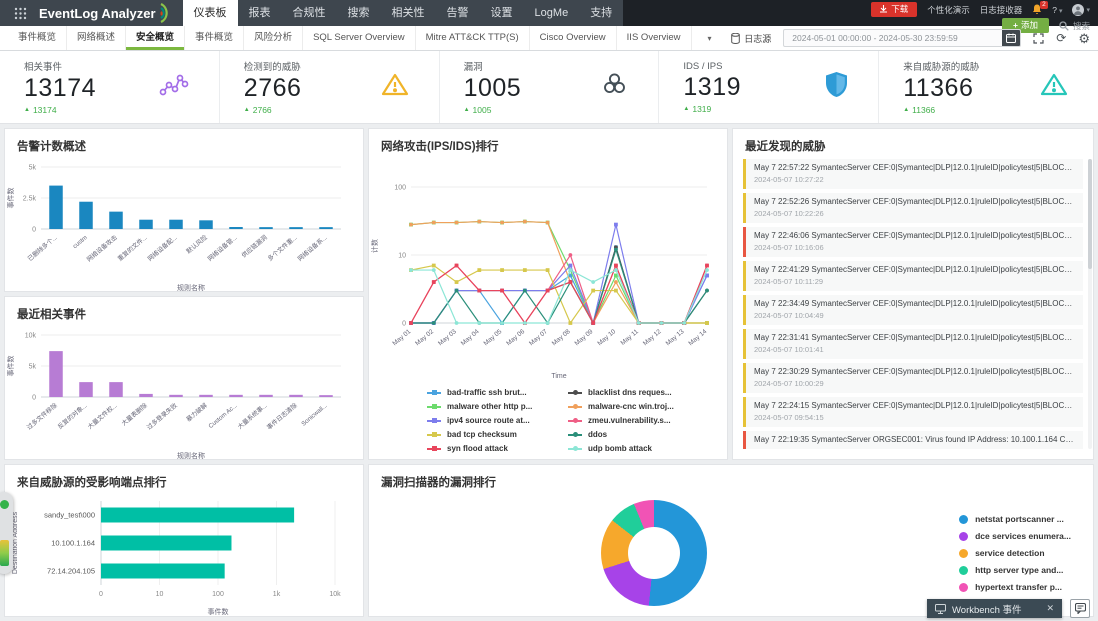 Image resolution: width=1098 pixels, height=621 pixels. I want to click on scrollbar-thumb, so click(1090, 214).